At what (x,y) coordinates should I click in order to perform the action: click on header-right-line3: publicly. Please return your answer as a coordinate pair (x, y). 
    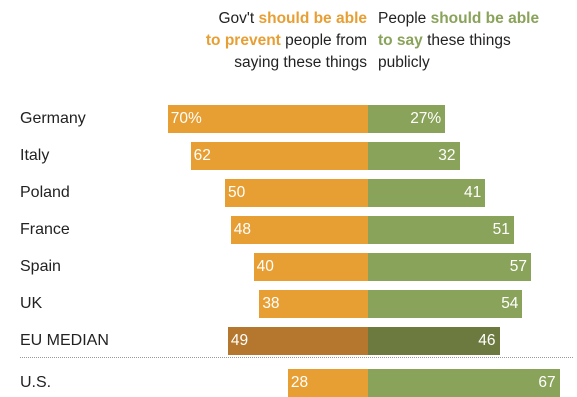
    Looking at the image, I should click on (404, 62).